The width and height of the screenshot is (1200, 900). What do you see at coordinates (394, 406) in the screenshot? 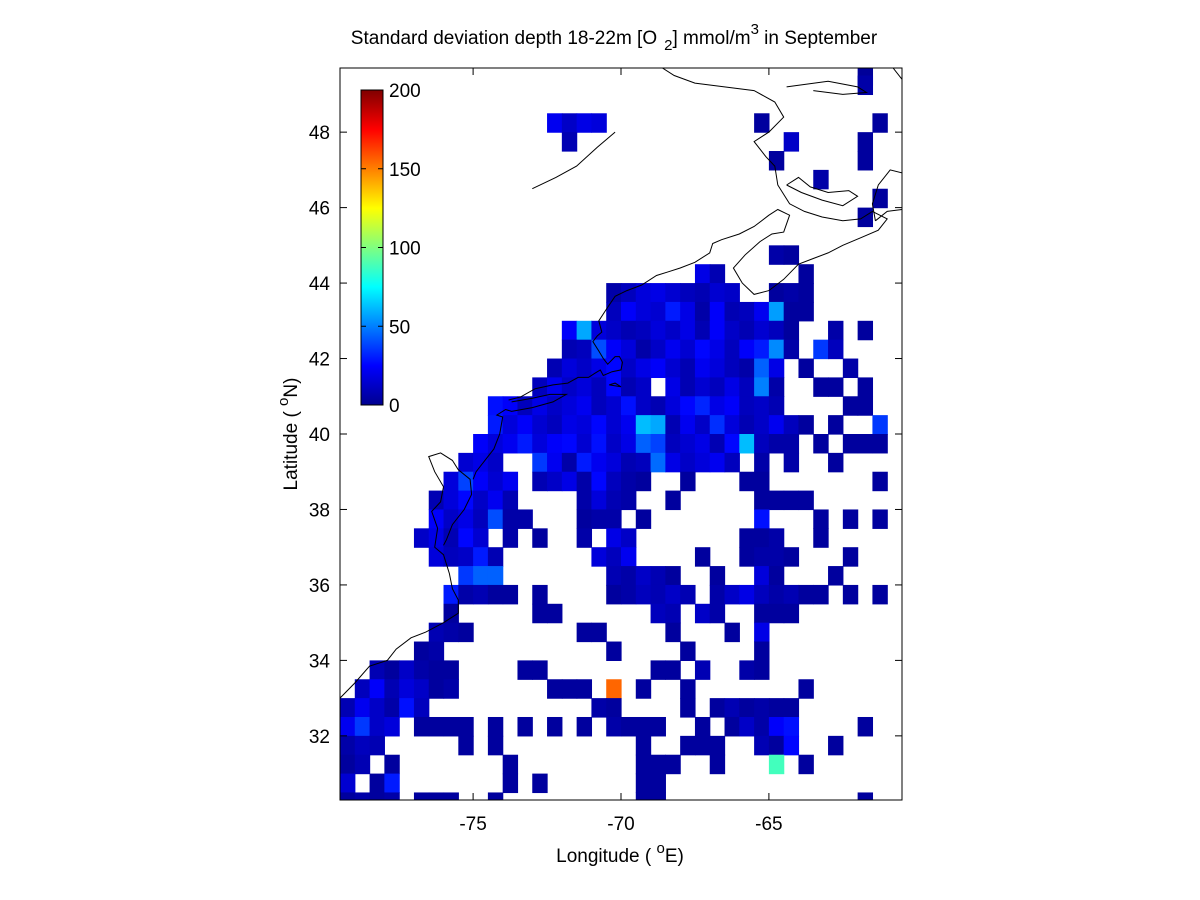
I see `colorbar-tick-label: 0` at bounding box center [394, 406].